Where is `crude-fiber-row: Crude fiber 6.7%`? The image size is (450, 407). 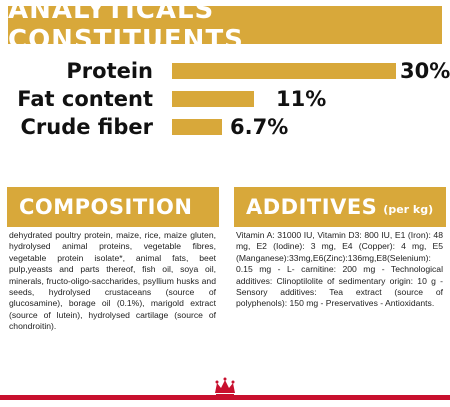 crude-fiber-row: Crude fiber 6.7% is located at coordinates (225, 127).